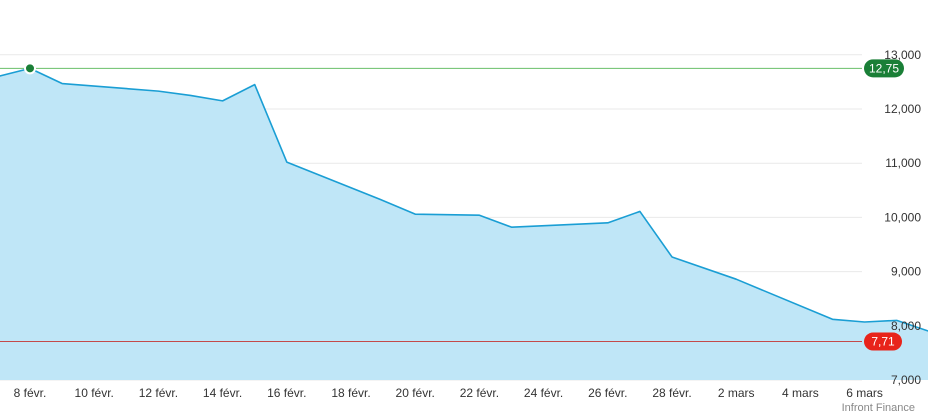 The height and width of the screenshot is (417, 928). What do you see at coordinates (906, 326) in the screenshot?
I see `y-tick-label: 8,000` at bounding box center [906, 326].